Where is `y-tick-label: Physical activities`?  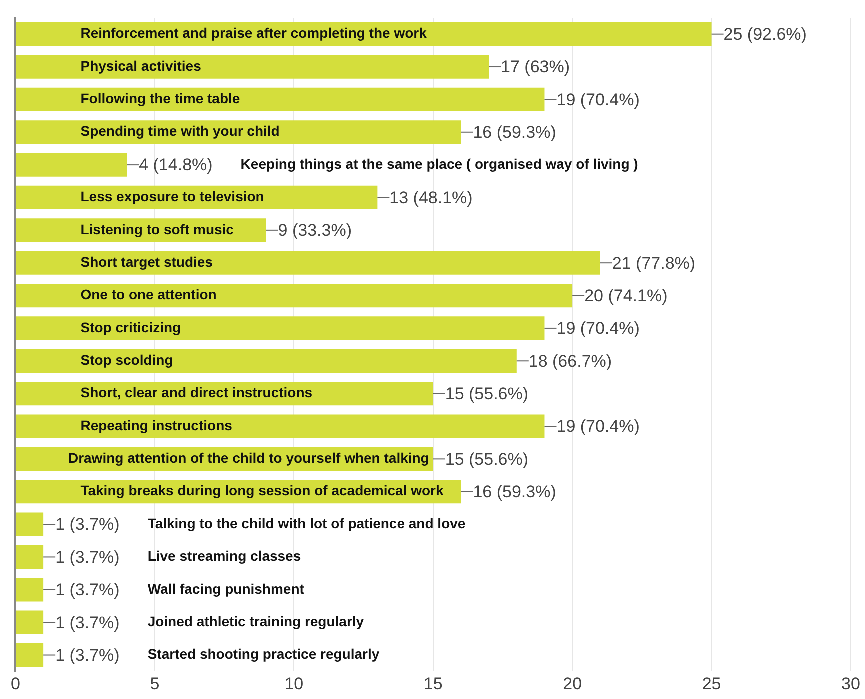 y-tick-label: Physical activities is located at coordinates (141, 66).